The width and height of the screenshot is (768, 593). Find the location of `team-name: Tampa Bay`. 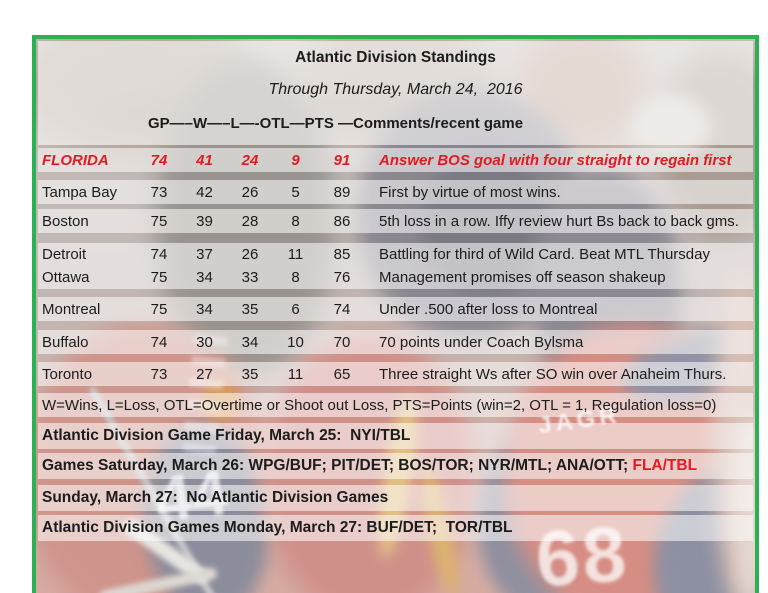

team-name: Tampa Bay is located at coordinates (80, 192).